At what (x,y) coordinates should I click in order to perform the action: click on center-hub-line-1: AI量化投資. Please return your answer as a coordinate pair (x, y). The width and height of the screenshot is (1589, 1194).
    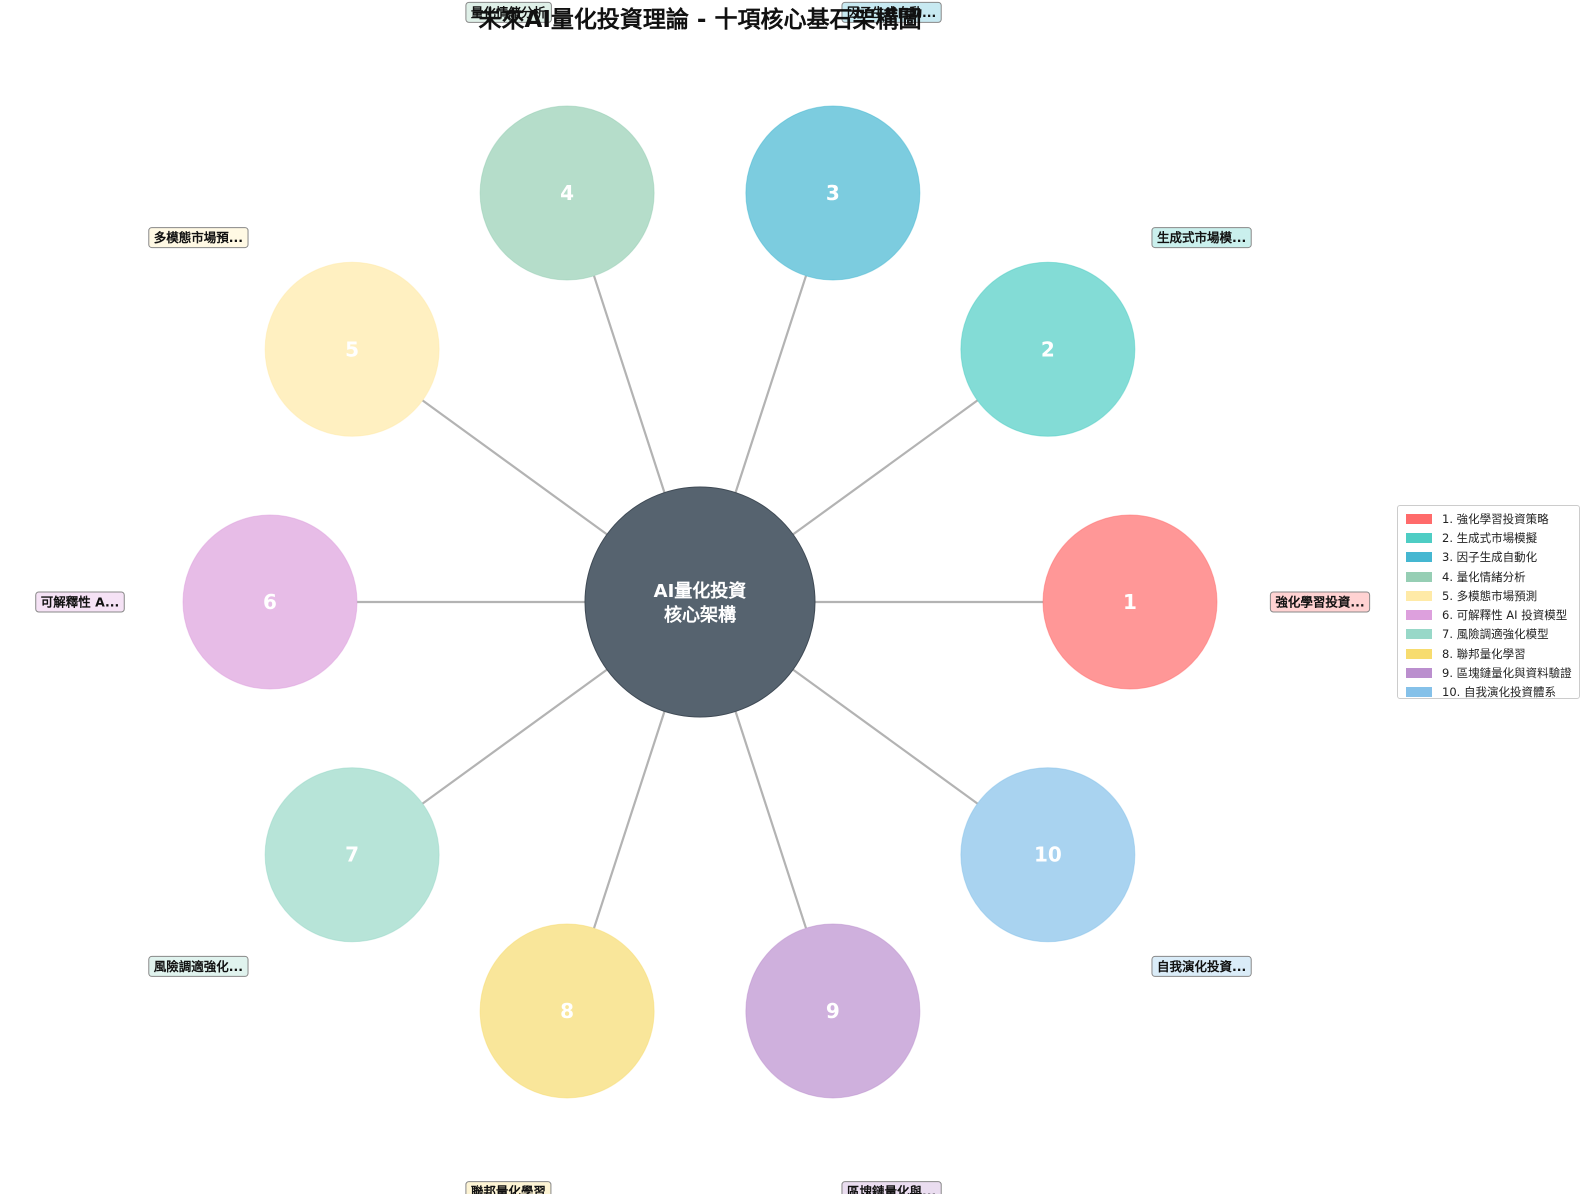
    Looking at the image, I should click on (700, 591).